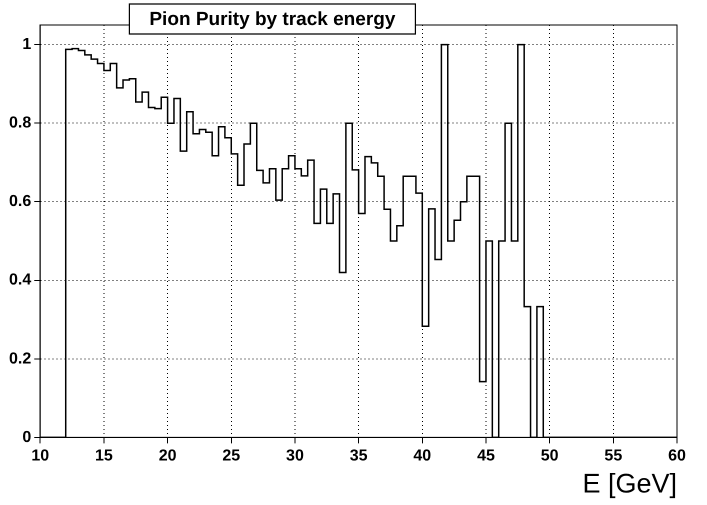 The image size is (707, 505). Describe the element at coordinates (104, 455) in the screenshot. I see `x-tick-label: 15` at that location.